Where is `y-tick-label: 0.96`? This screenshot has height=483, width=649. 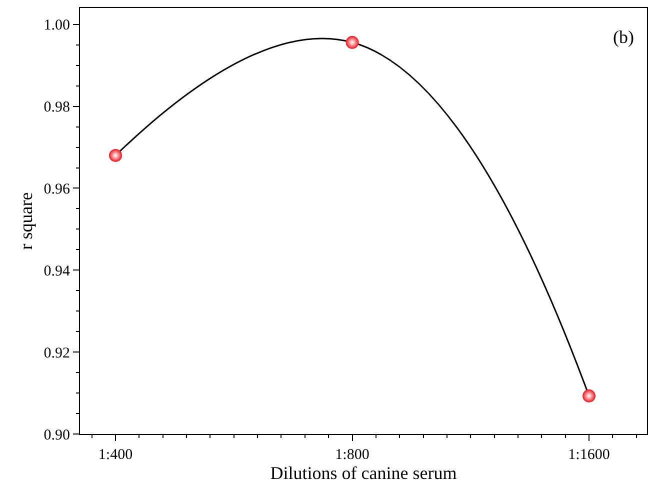
y-tick-label: 0.96 is located at coordinates (57, 189).